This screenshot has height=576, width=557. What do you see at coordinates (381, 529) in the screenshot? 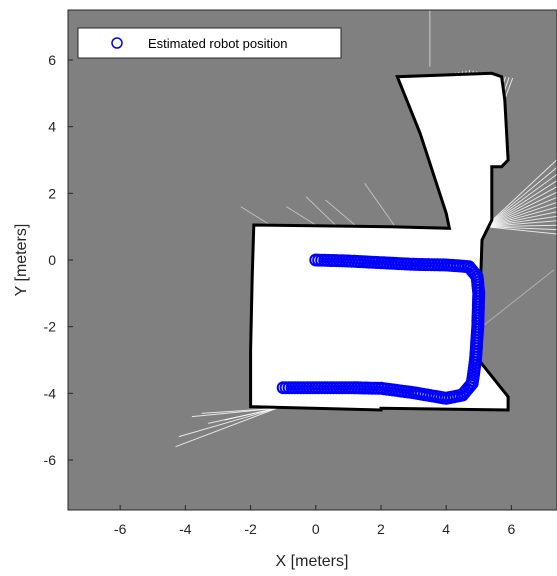
I see `x-tick-label: 2` at bounding box center [381, 529].